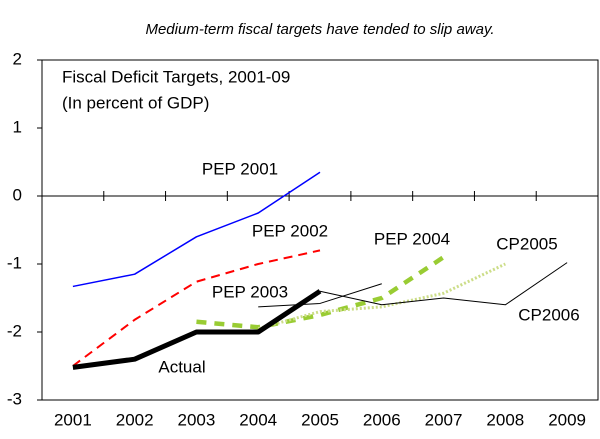  I want to click on series-label: Actual, so click(181, 366).